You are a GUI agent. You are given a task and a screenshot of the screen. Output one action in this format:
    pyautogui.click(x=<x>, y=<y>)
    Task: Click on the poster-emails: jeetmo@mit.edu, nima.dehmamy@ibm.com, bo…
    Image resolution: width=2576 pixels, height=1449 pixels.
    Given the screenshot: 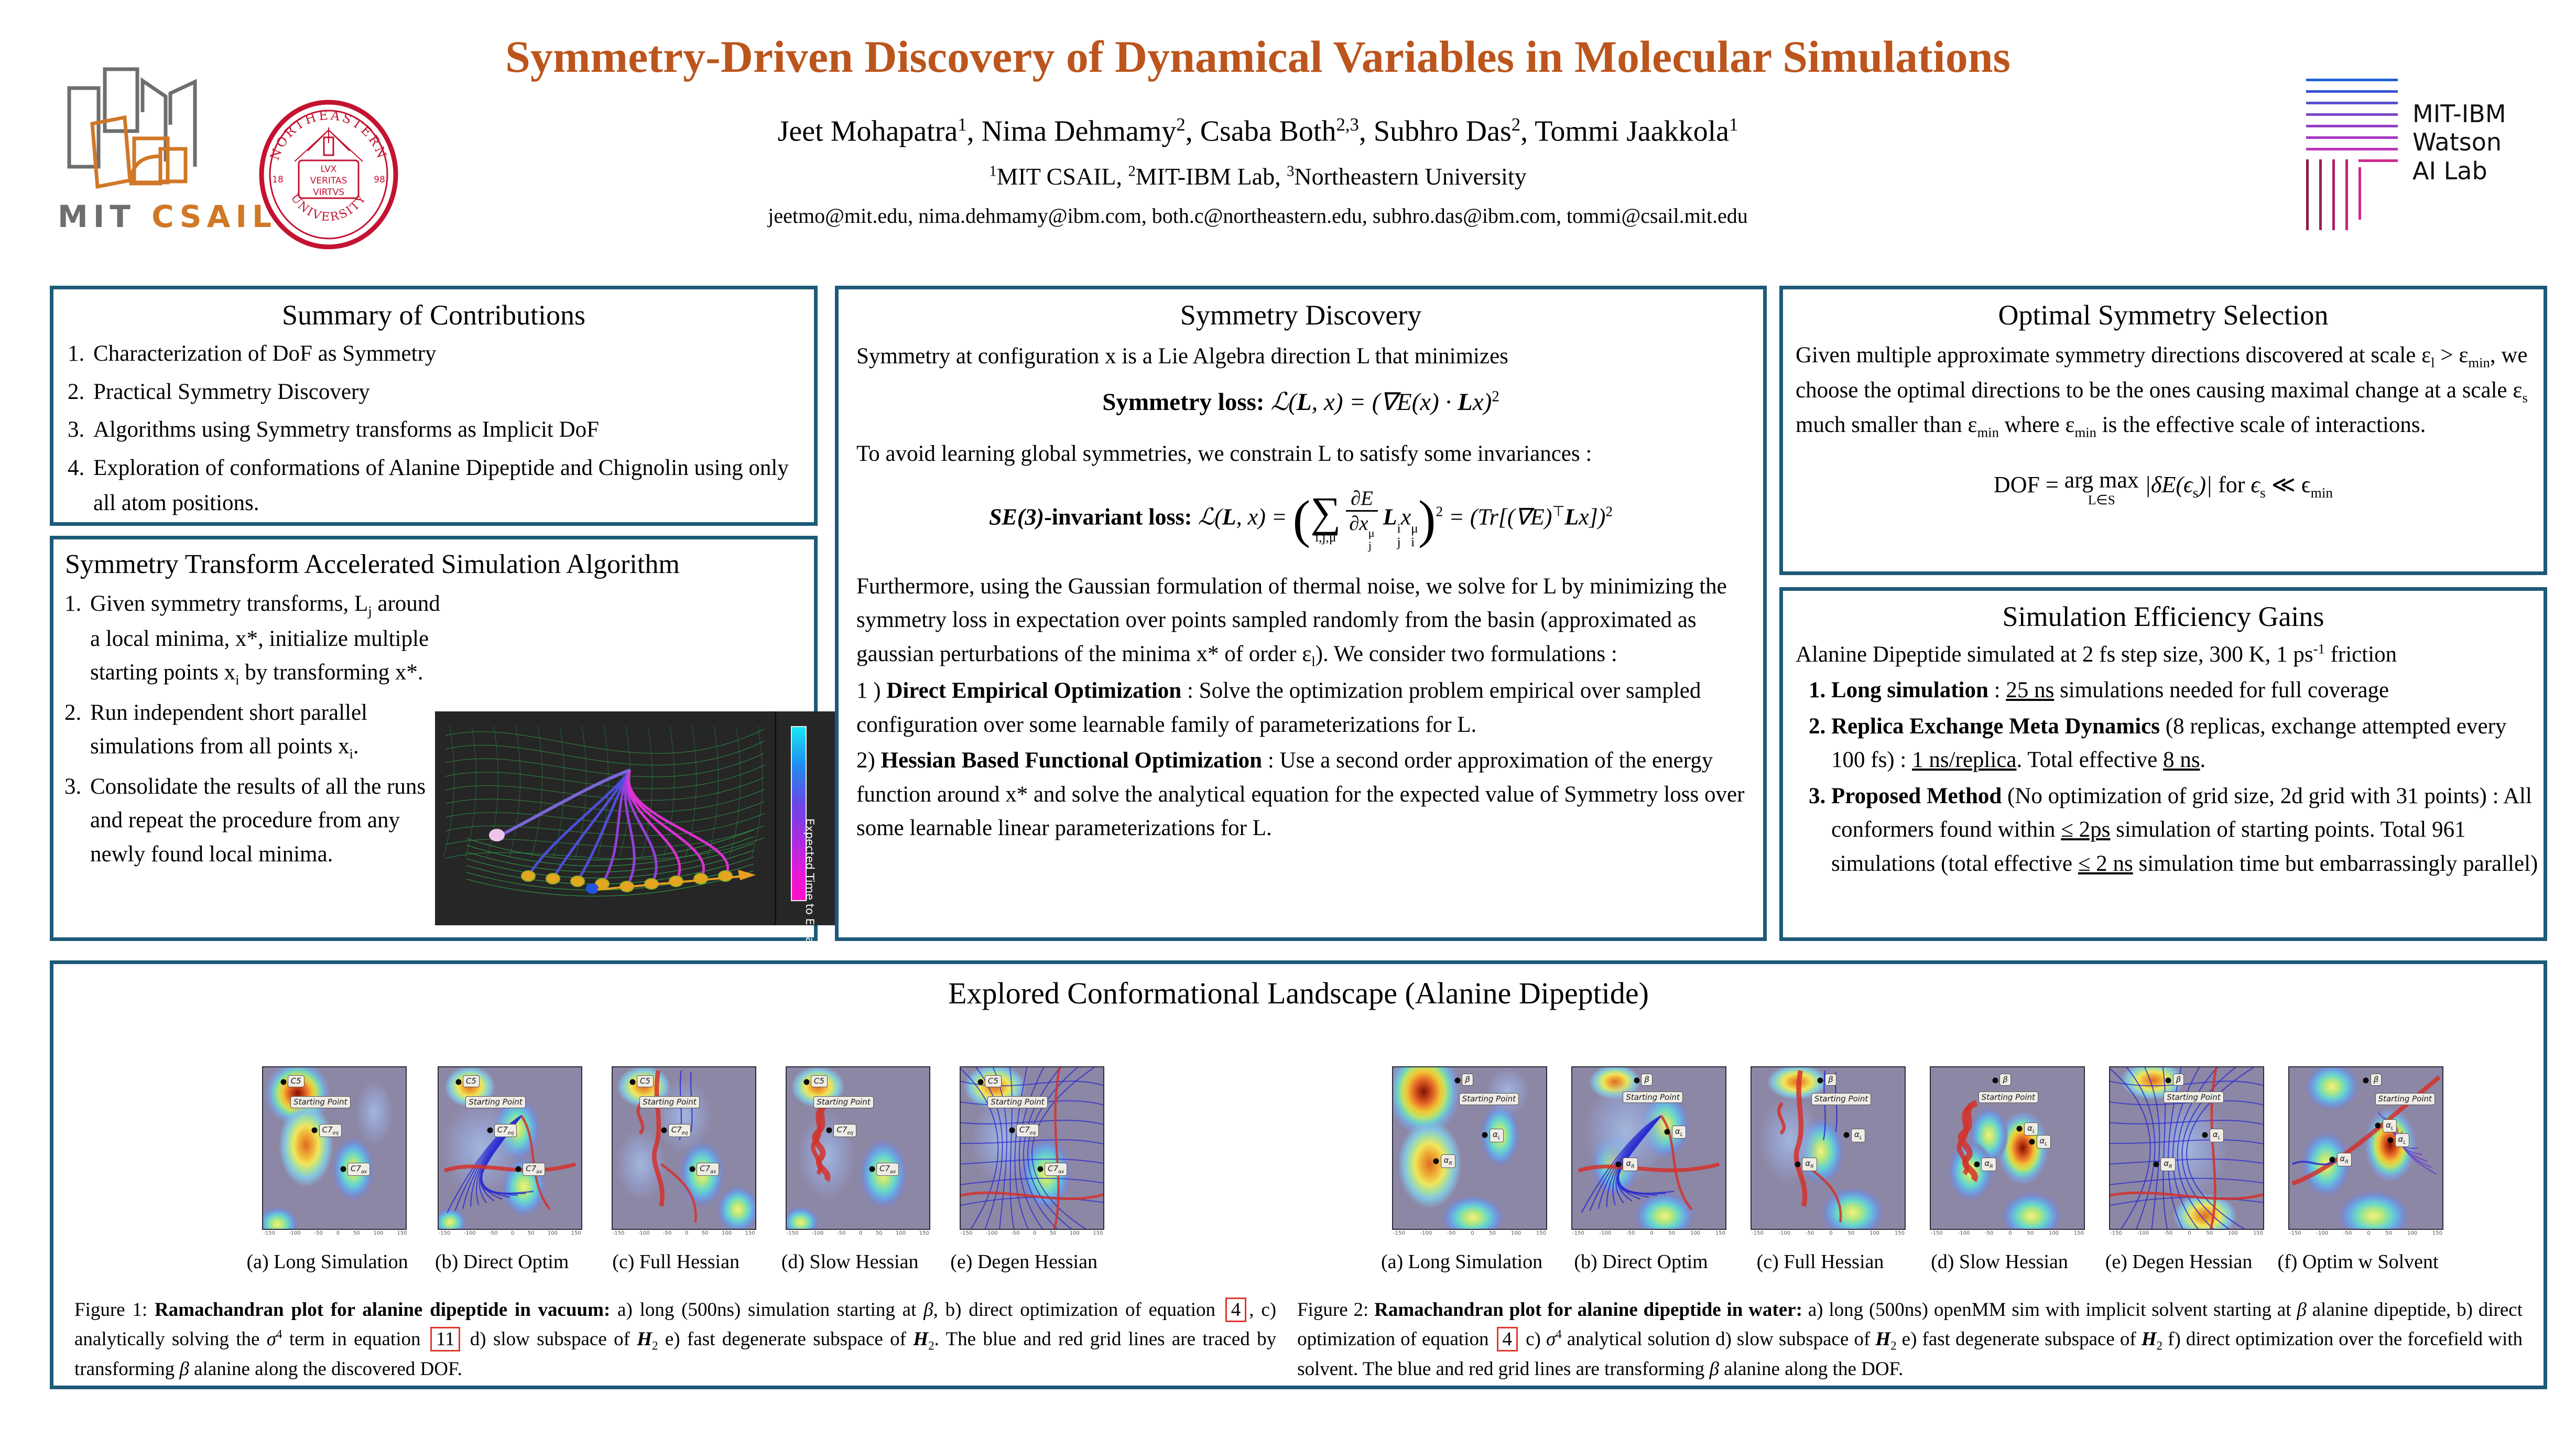 What is the action you would take?
    pyautogui.click(x=1258, y=216)
    